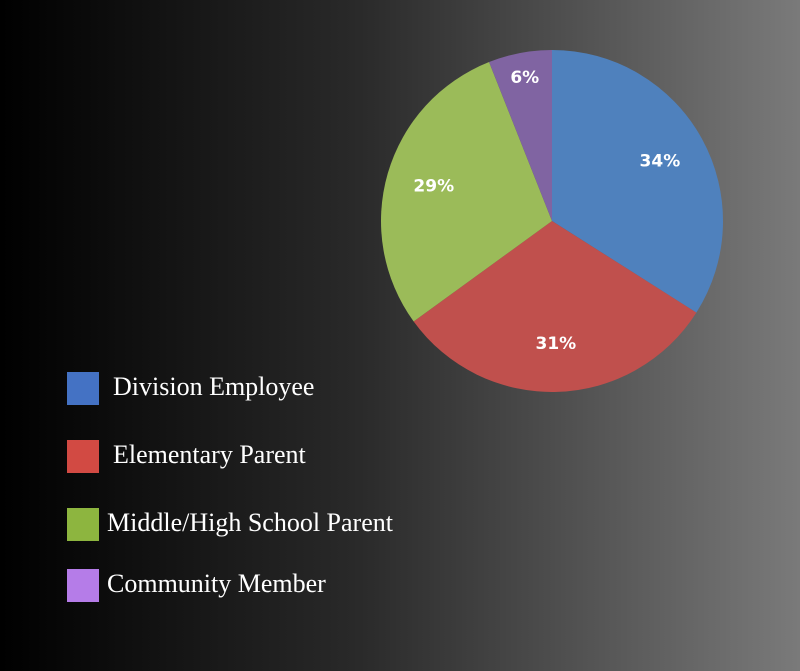  What do you see at coordinates (524, 78) in the screenshot?
I see `data-label: 6%` at bounding box center [524, 78].